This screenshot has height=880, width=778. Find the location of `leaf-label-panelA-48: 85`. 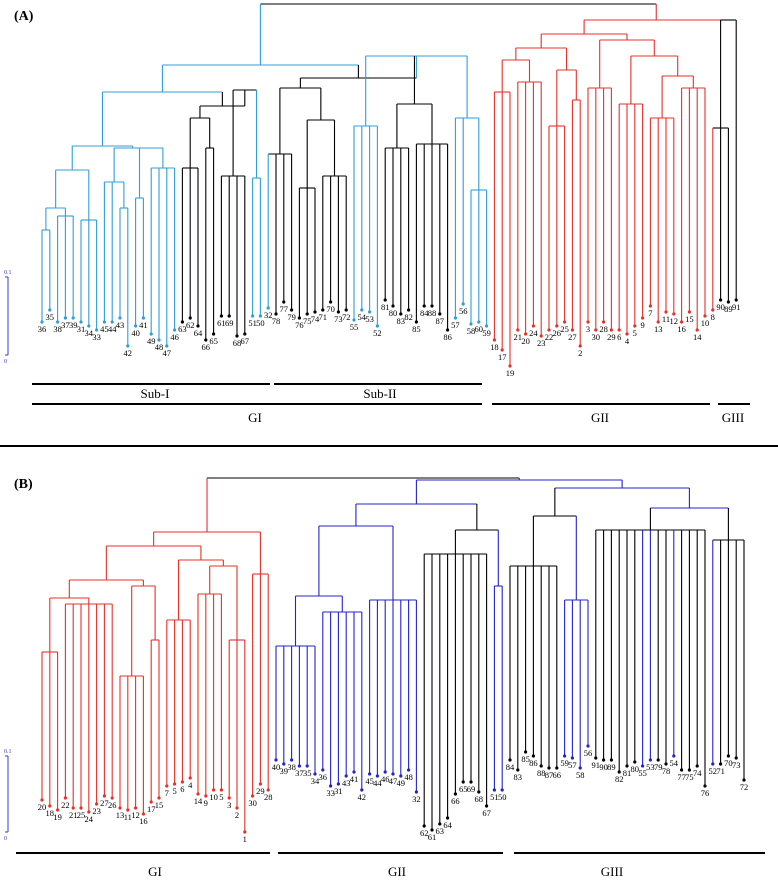

leaf-label-panelA-48: 85 is located at coordinates (416, 329).